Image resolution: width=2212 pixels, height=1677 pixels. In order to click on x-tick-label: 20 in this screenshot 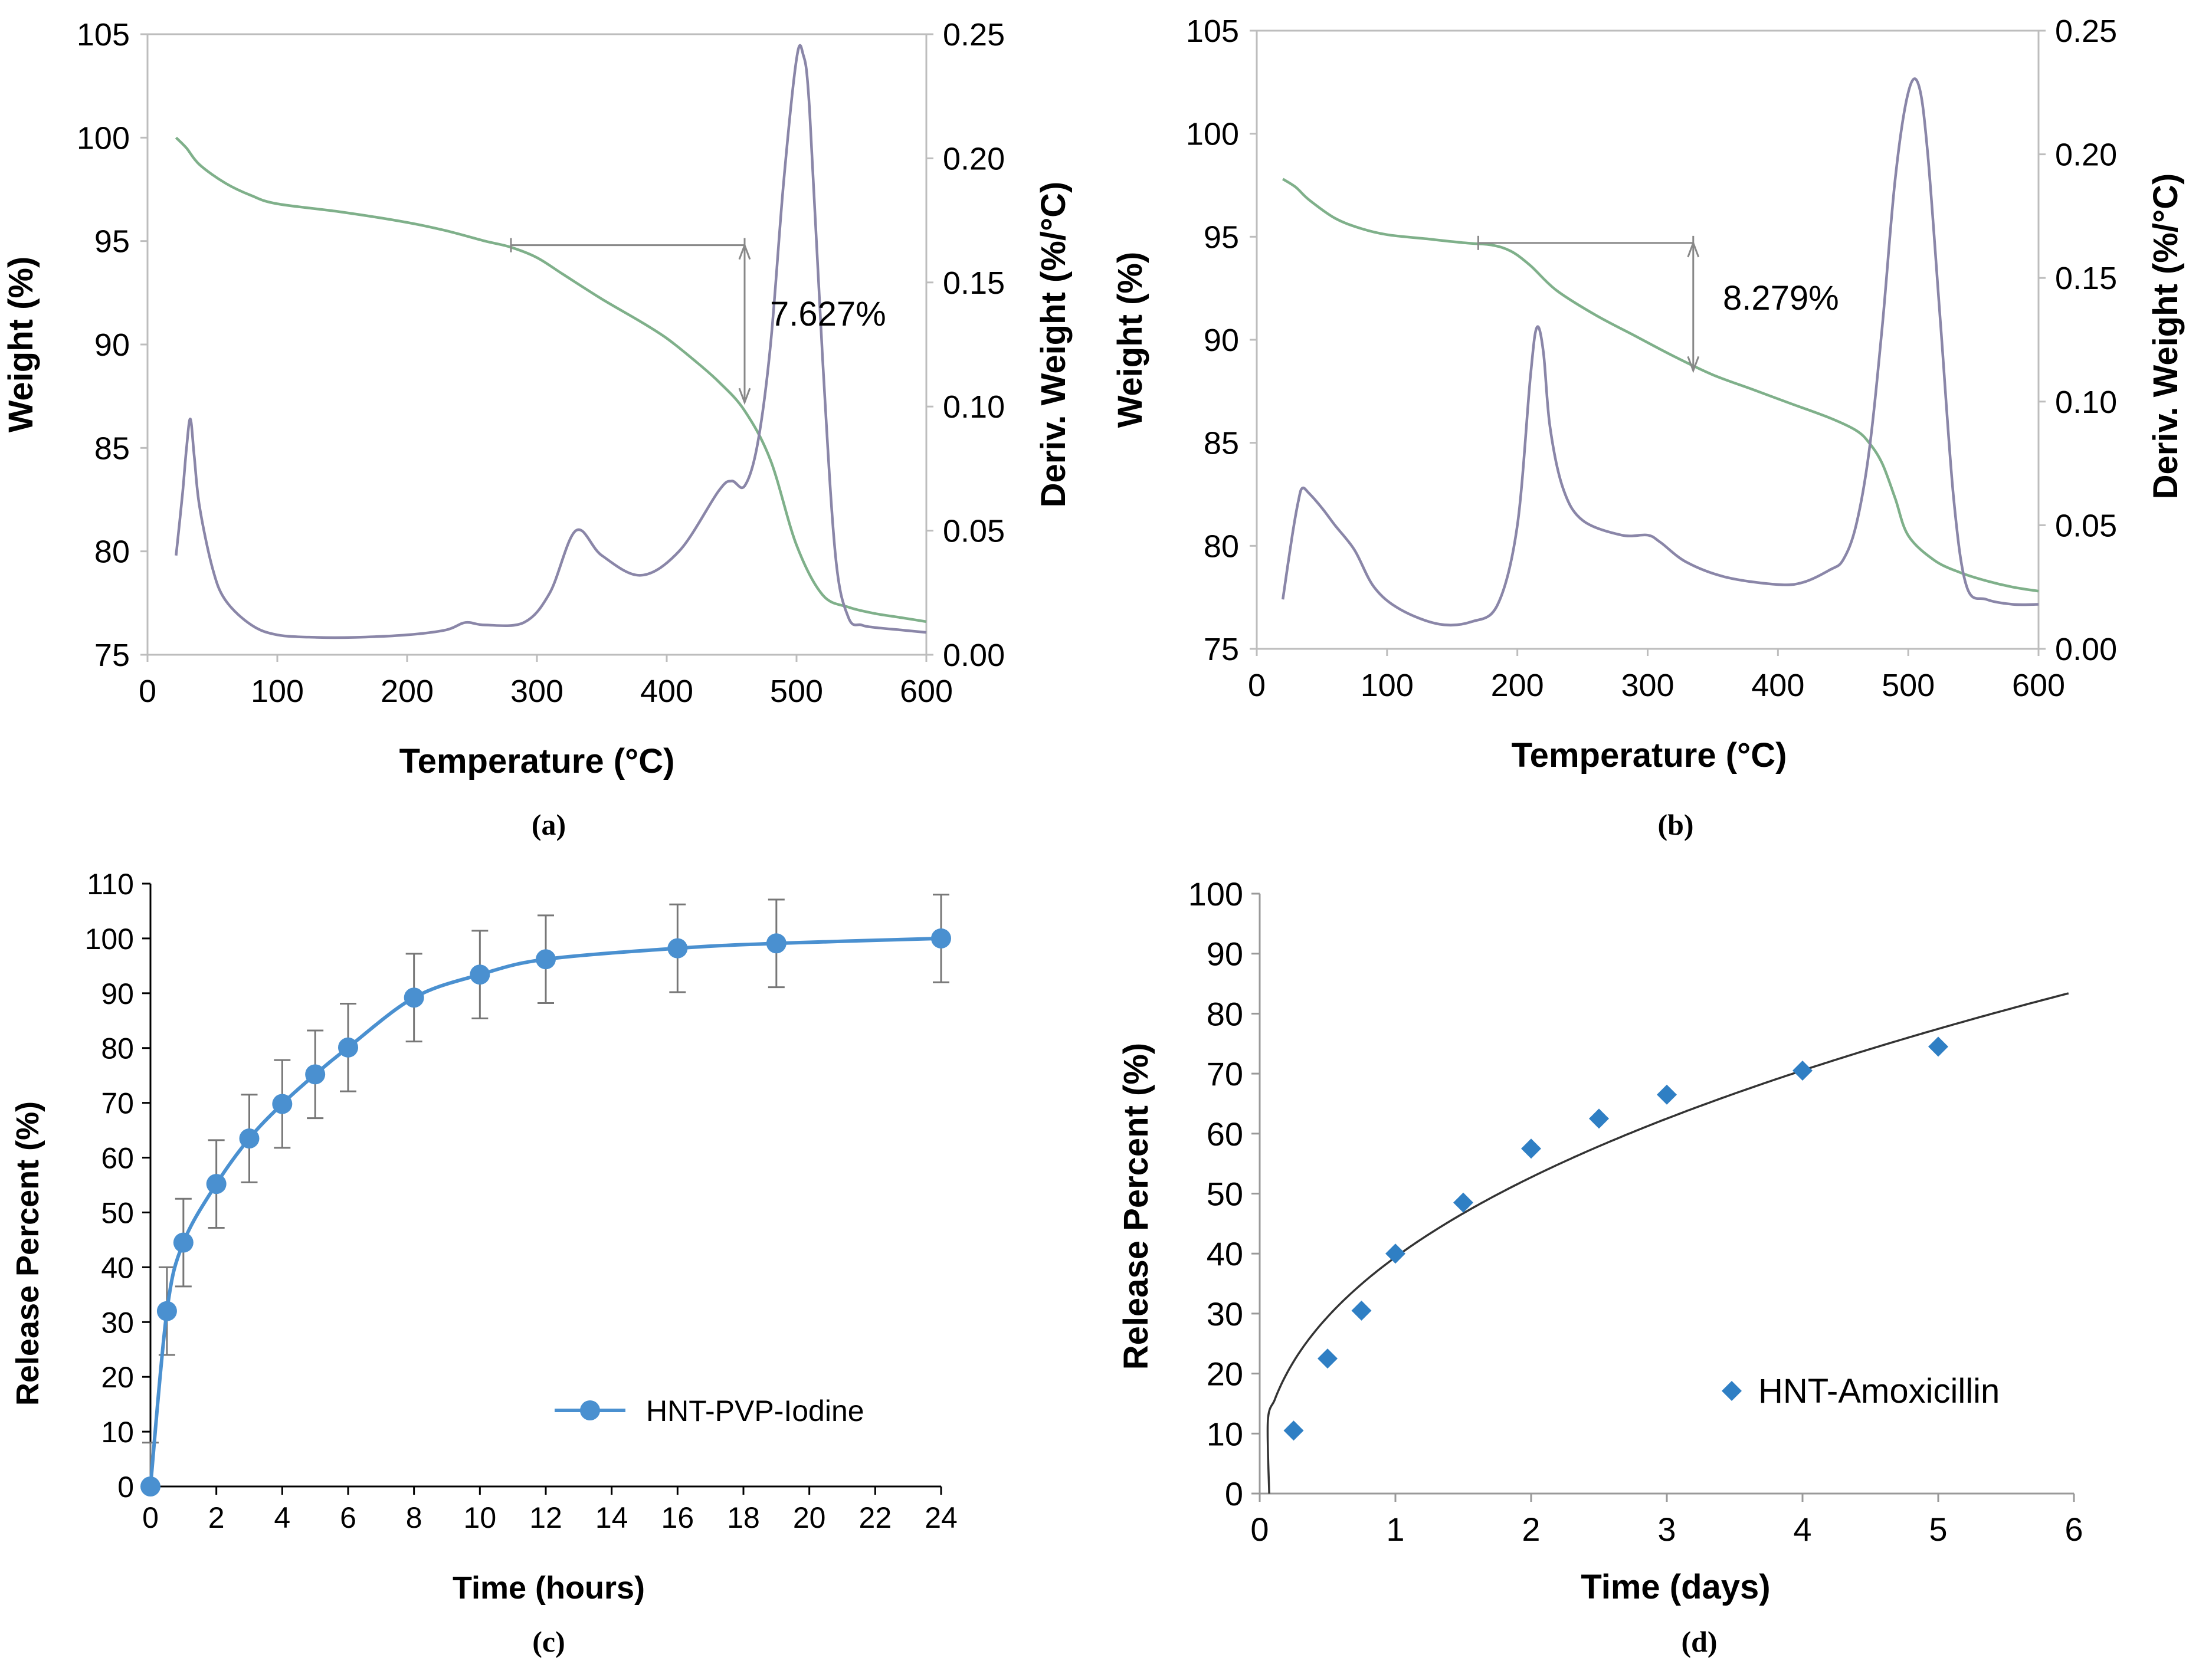, I will do `click(810, 1517)`.